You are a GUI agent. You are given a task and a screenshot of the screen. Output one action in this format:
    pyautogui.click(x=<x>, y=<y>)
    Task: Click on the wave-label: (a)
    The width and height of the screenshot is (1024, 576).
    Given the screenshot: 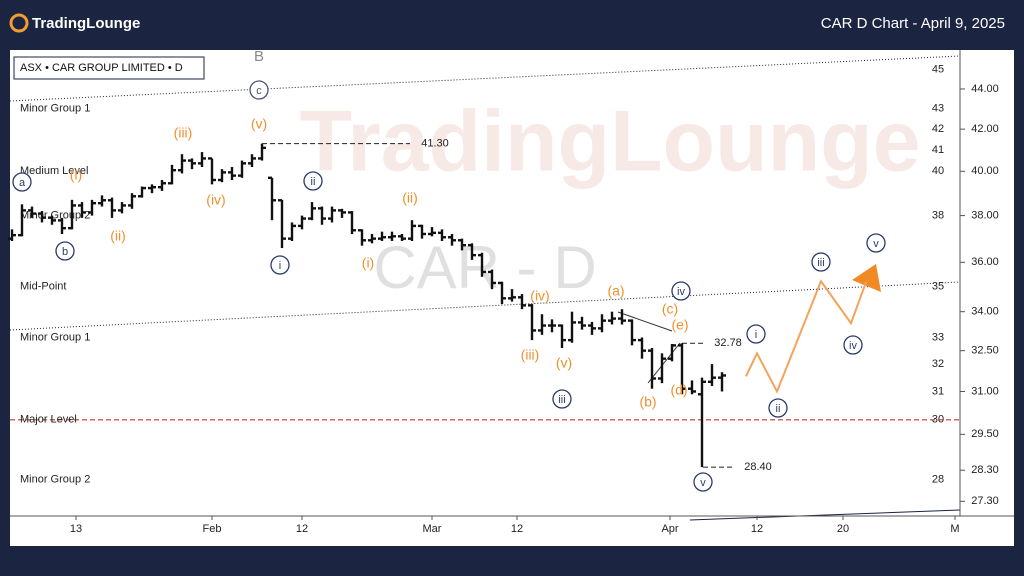 What is the action you would take?
    pyautogui.click(x=615, y=291)
    